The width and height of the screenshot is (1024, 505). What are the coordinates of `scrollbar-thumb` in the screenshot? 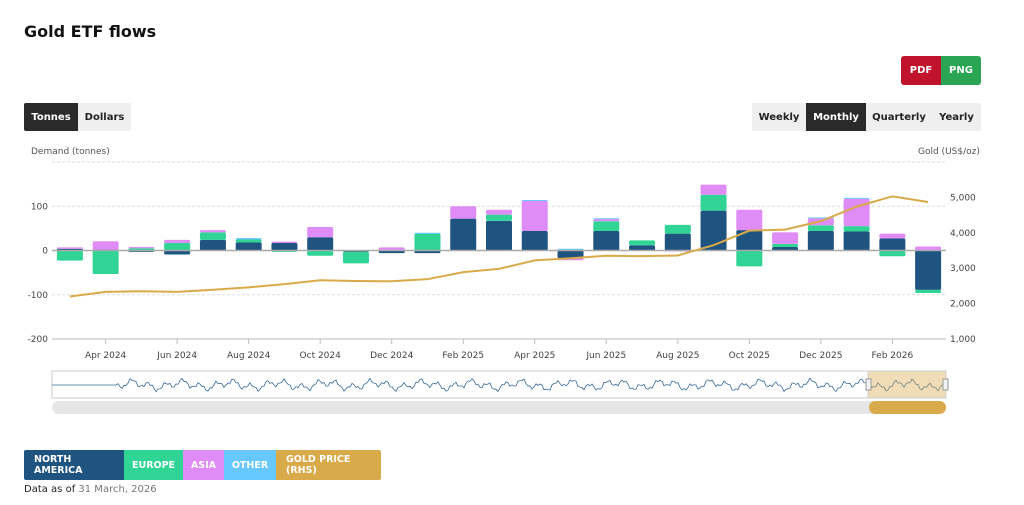 It's located at (907, 407).